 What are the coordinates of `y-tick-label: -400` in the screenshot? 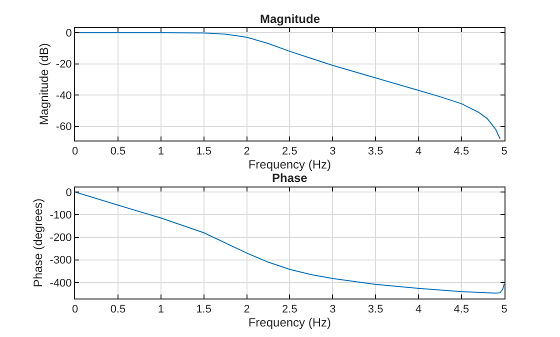 It's located at (61, 283).